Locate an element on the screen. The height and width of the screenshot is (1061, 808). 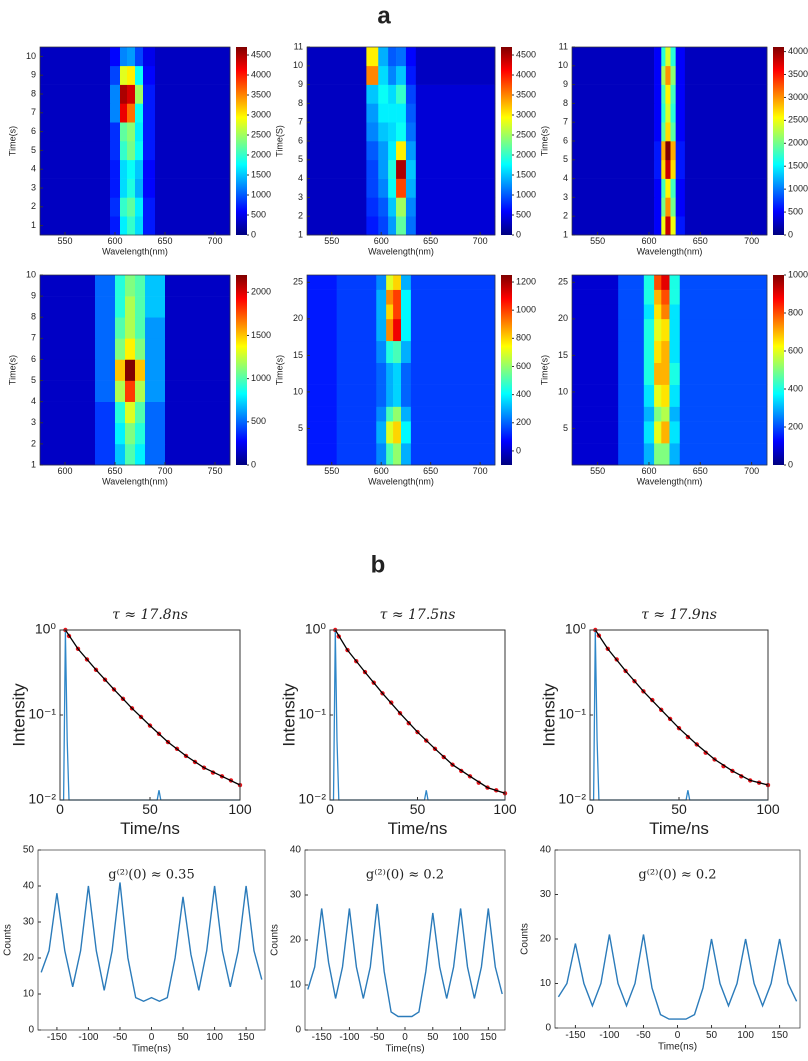
x-tick-label: 700 is located at coordinates (214, 241).